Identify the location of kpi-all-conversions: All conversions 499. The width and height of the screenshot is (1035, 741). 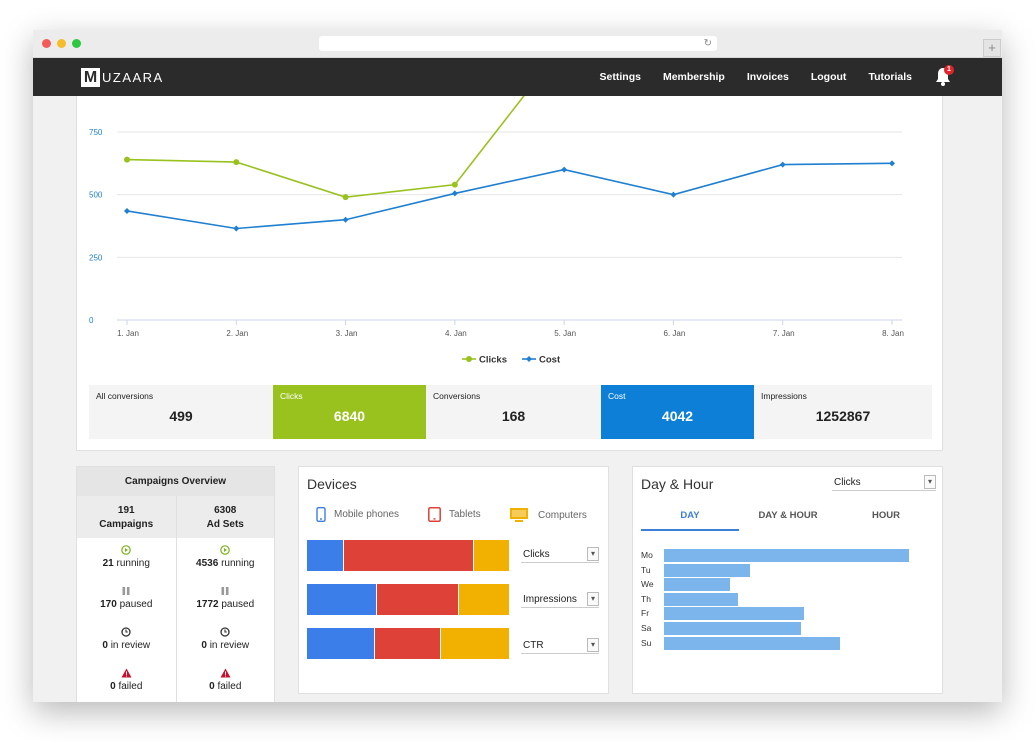
(181, 412).